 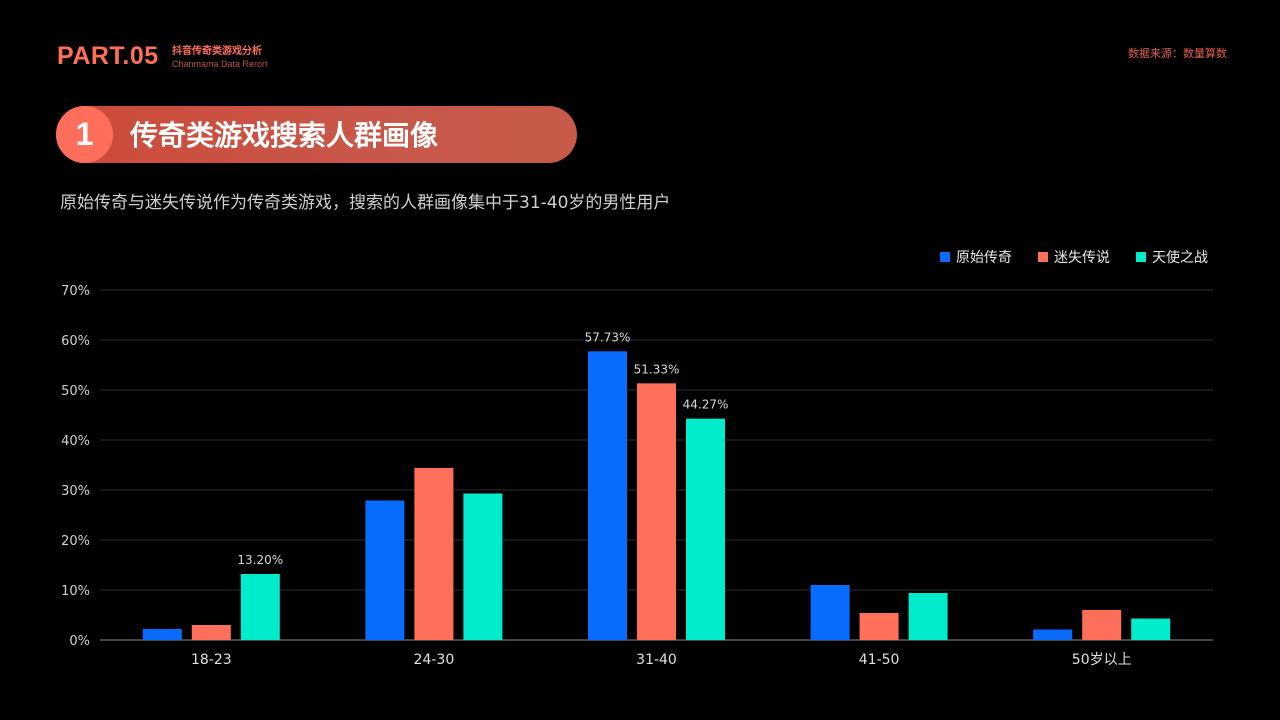 I want to click on section-title: 传奇类游戏搜索人群画像, so click(x=284, y=135).